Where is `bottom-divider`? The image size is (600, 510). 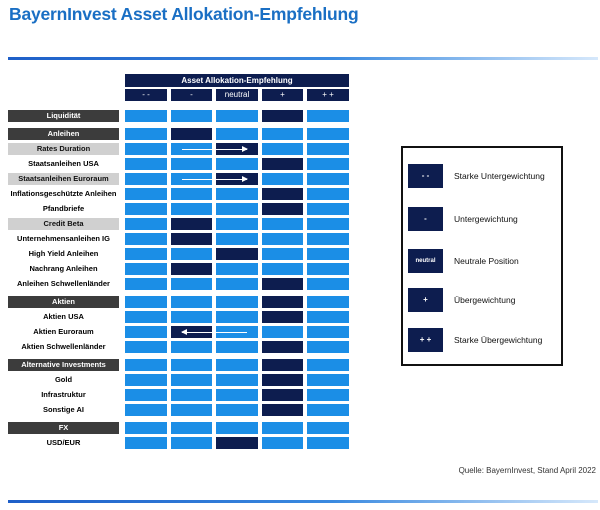
bottom-divider is located at coordinates (303, 501).